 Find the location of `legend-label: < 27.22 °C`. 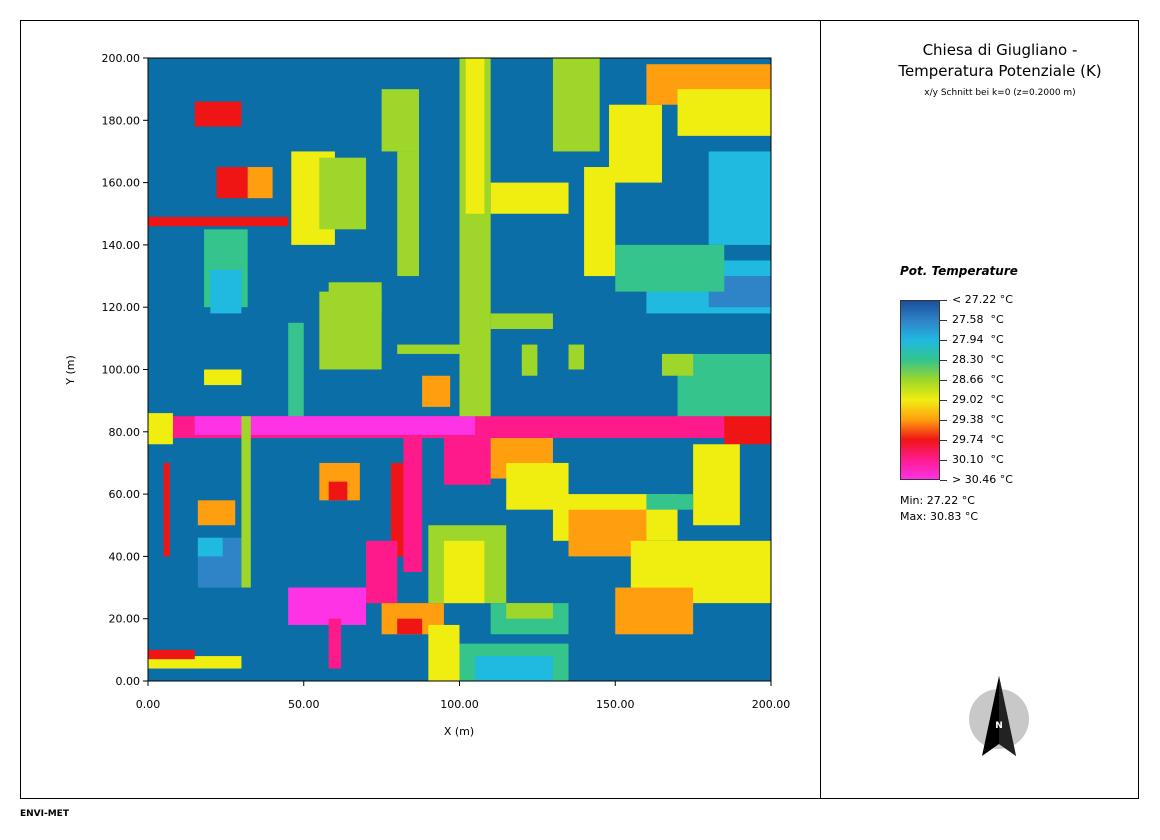

legend-label: < 27.22 °C is located at coordinates (982, 299).